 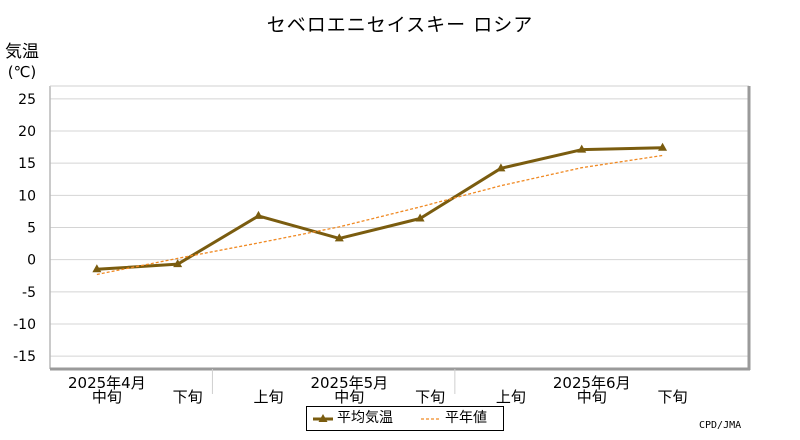 What do you see at coordinates (720, 425) in the screenshot?
I see `source-credit: CPD/JMA` at bounding box center [720, 425].